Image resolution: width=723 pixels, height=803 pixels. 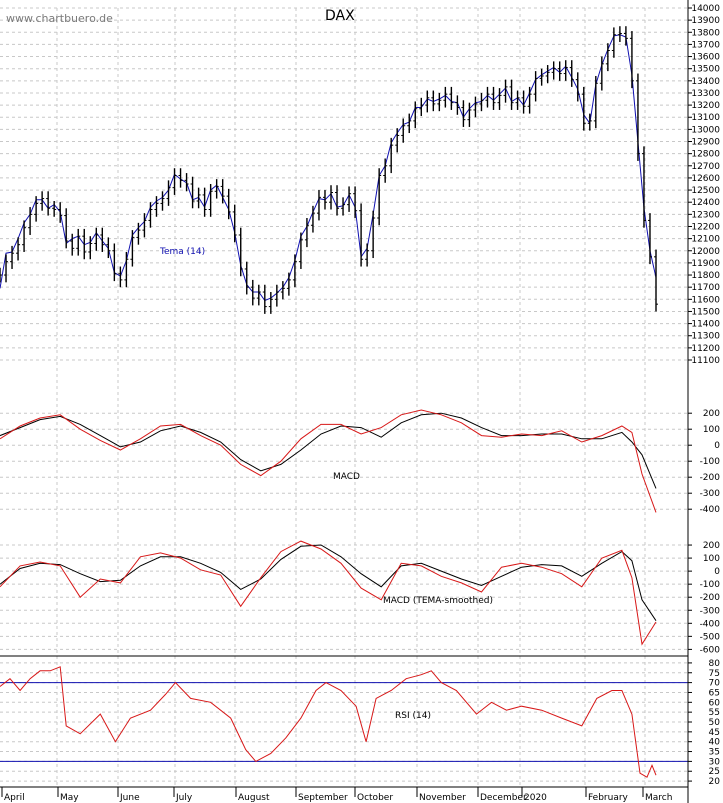 I want to click on price-tick-label-5: 11600, so click(x=705, y=300).